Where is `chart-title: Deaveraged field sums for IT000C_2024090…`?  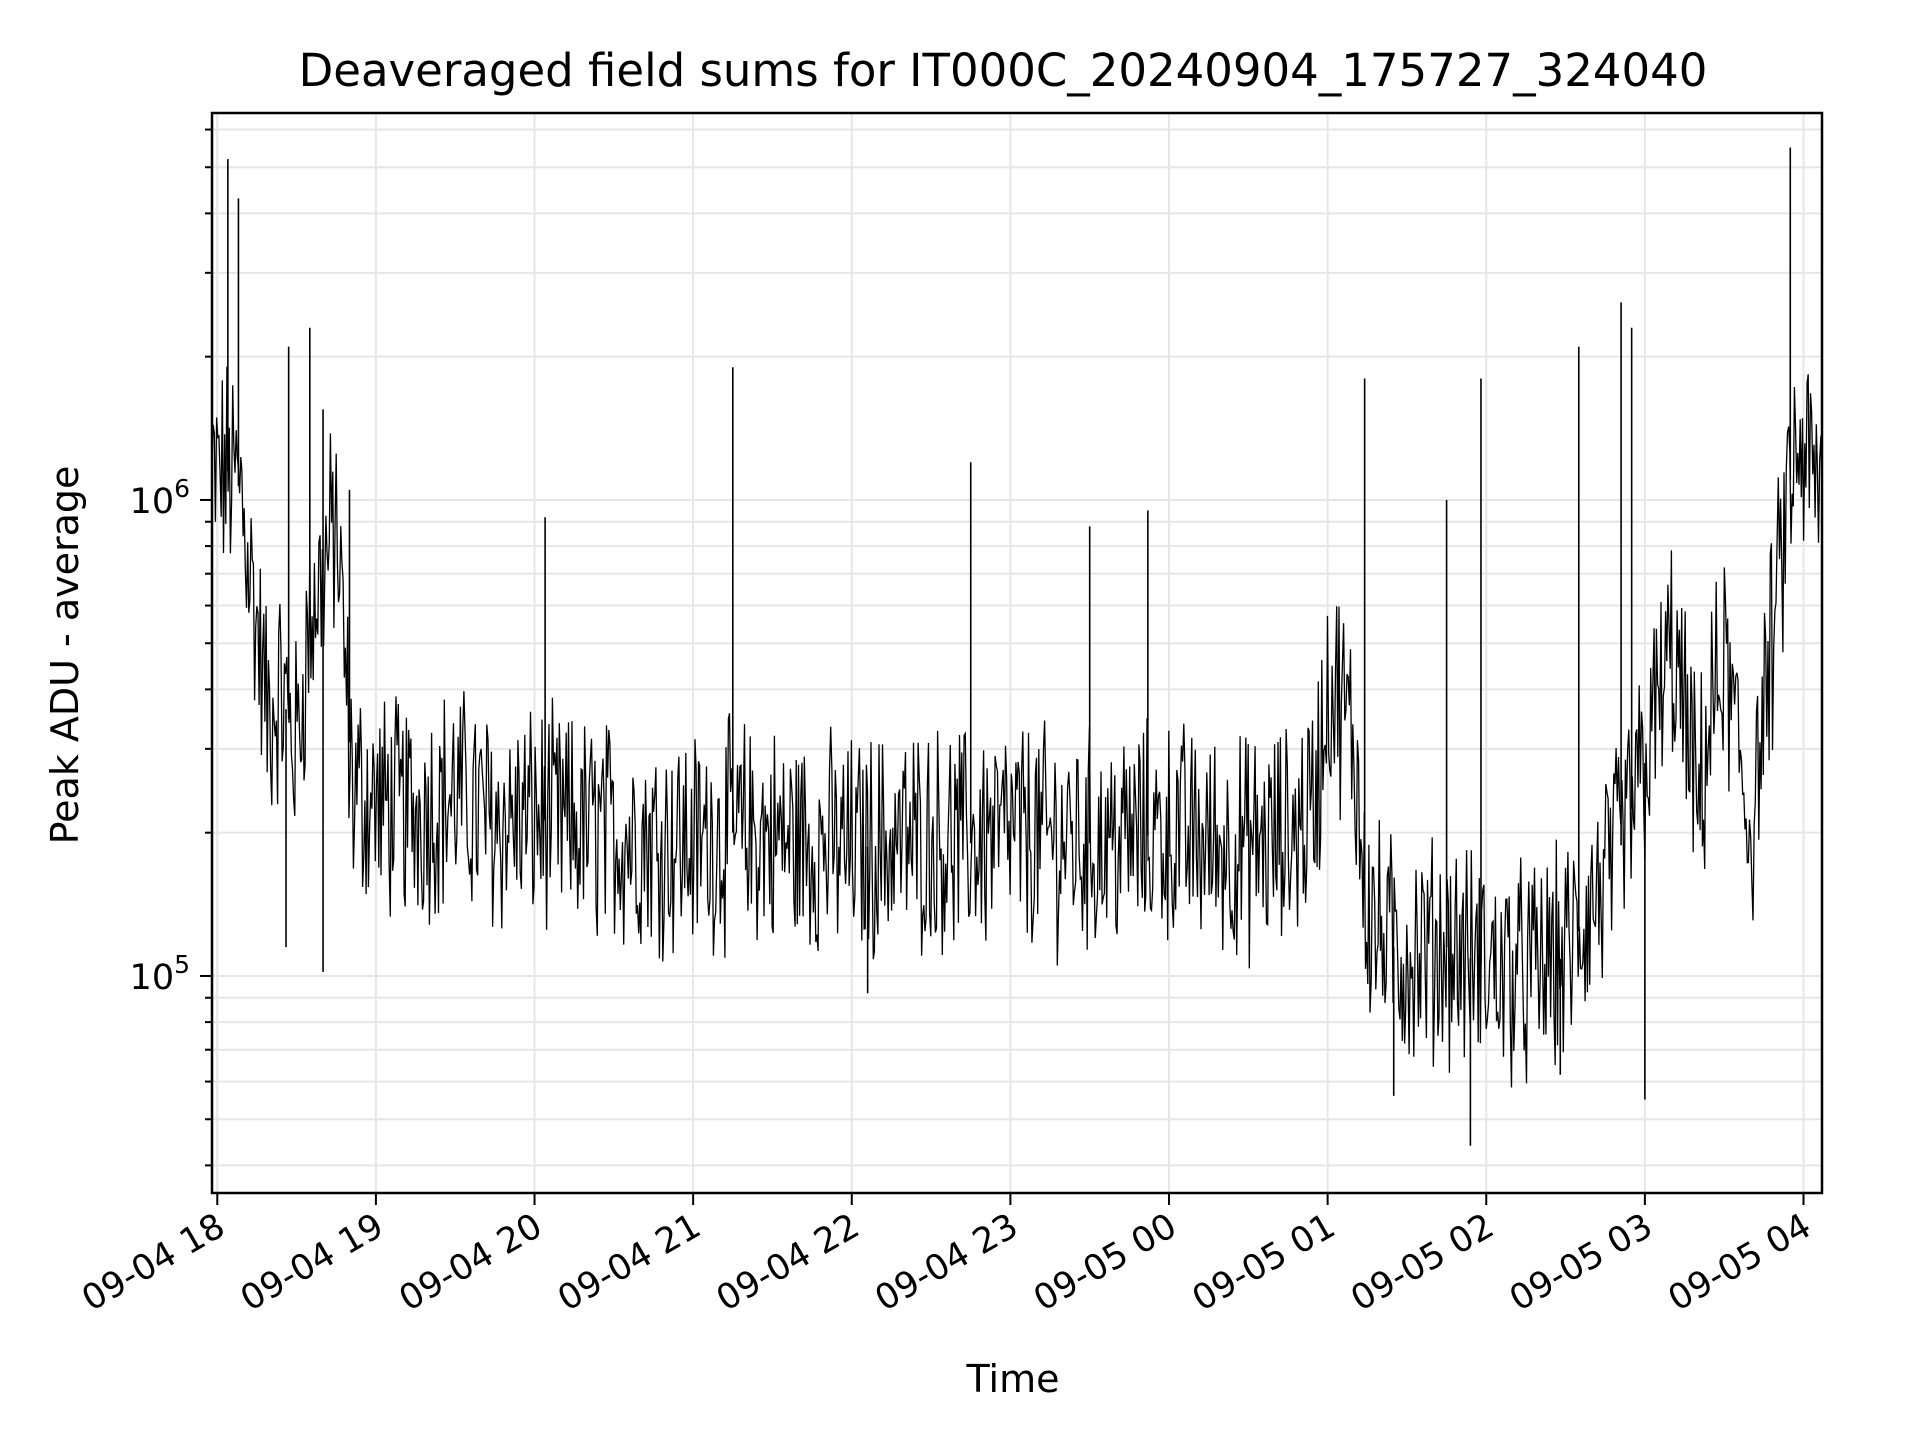 chart-title: Deaveraged field sums for IT000C_2024090… is located at coordinates (1003, 70).